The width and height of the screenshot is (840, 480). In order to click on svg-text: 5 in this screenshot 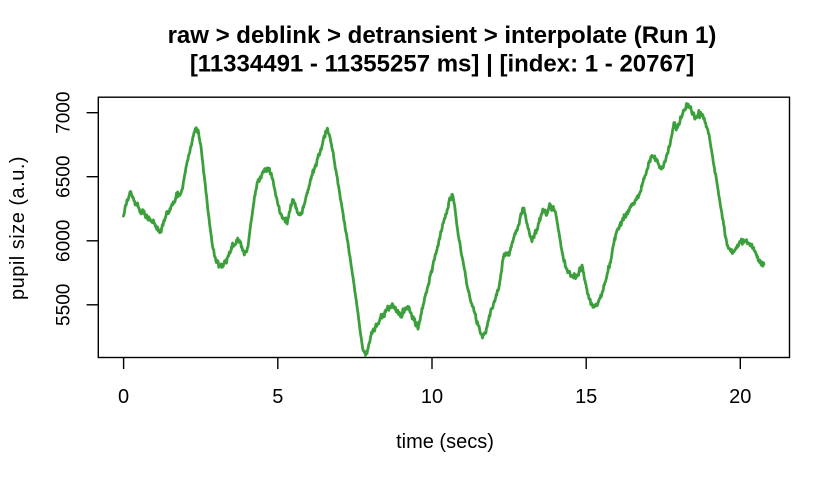, I will do `click(277, 397)`.